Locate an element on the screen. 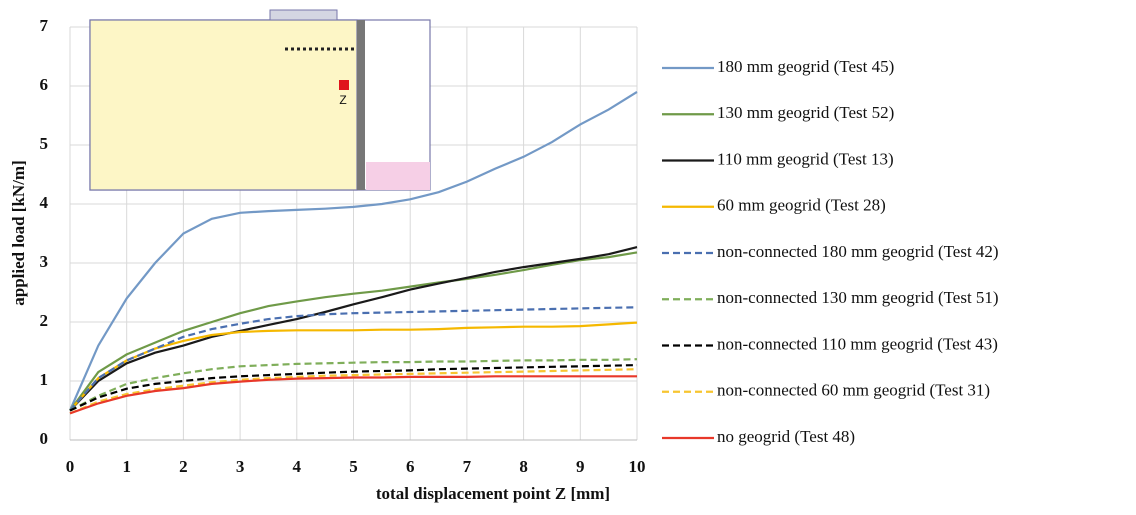  x-tick-label: 1 is located at coordinates (126, 466).